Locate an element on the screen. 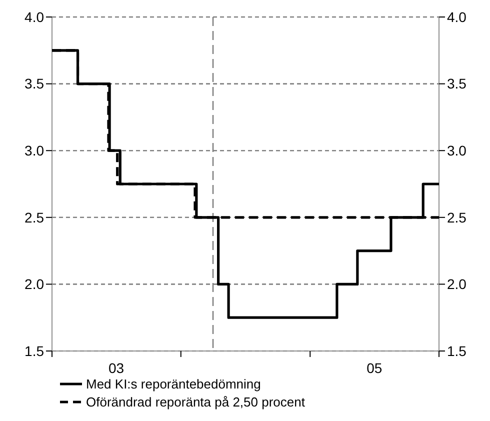  y-tick-label: 4.0 is located at coordinates (34, 16).